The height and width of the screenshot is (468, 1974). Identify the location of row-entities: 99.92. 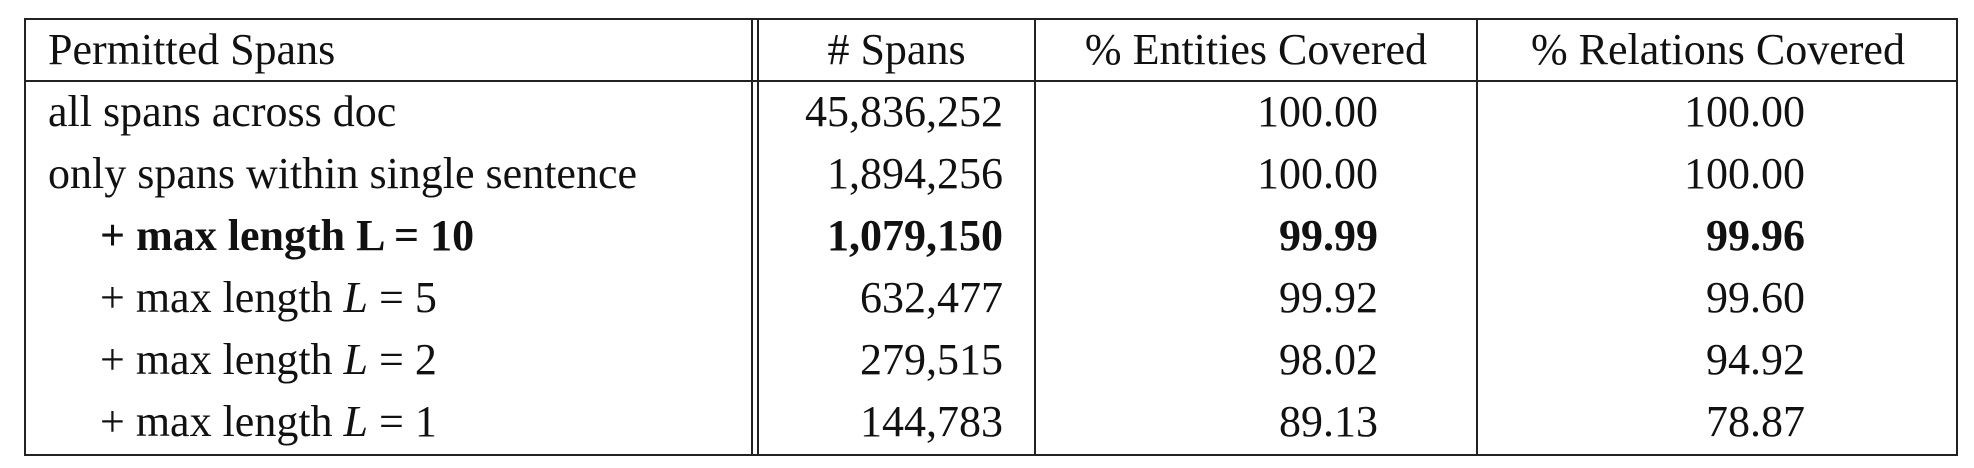
(1328, 297).